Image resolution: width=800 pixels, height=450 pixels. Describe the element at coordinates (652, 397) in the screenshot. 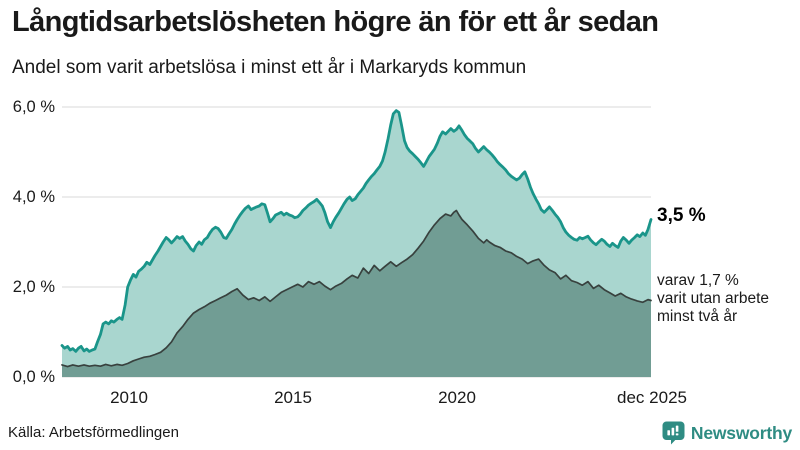

I see `x-tick-dec-2025: dec 2025` at that location.